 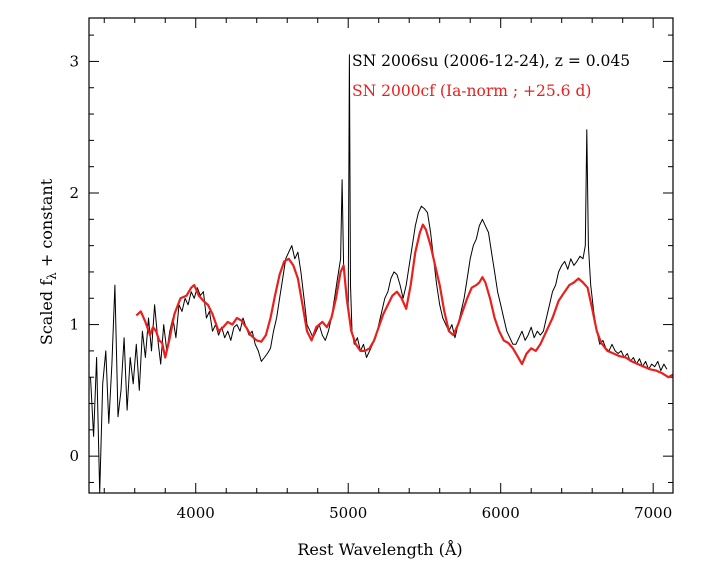 I want to click on legend-label-sn2006su: SN 2006su (2006-12-24), z = 0.045, so click(x=491, y=61).